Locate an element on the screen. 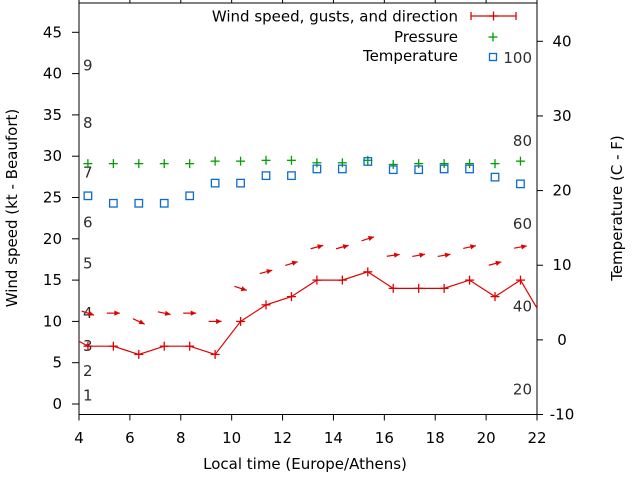  svg-text: 1 is located at coordinates (88, 396).